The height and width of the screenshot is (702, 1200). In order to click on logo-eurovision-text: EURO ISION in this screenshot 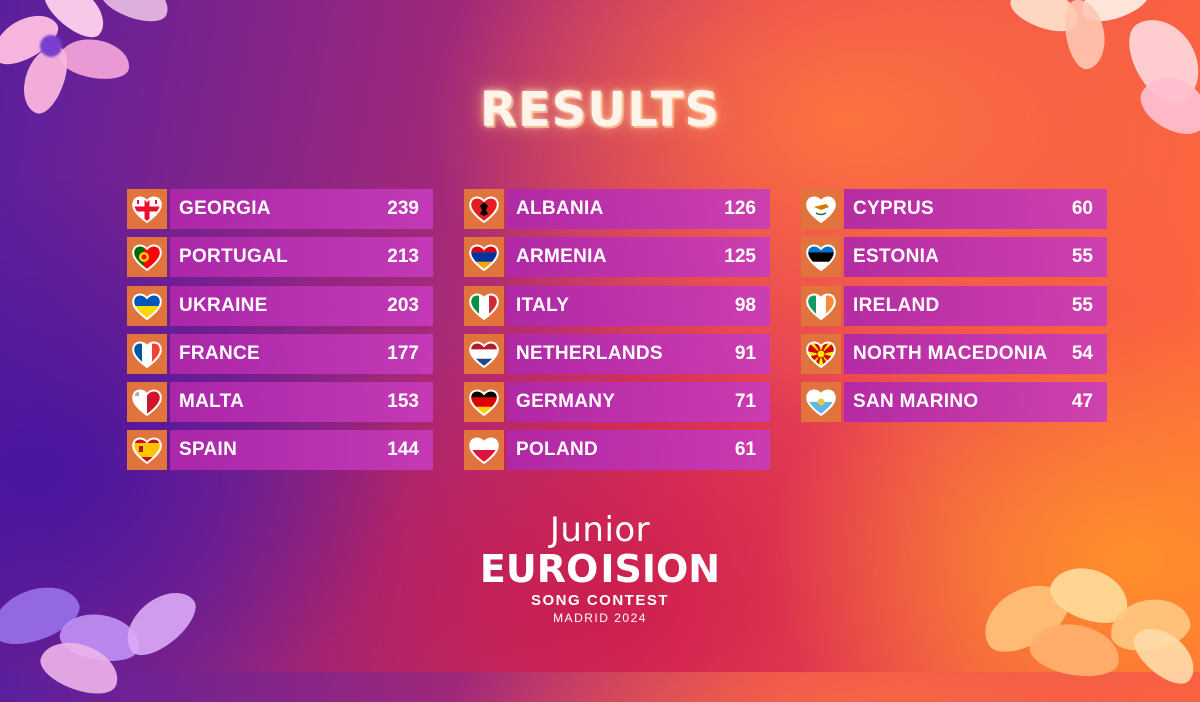, I will do `click(600, 569)`.